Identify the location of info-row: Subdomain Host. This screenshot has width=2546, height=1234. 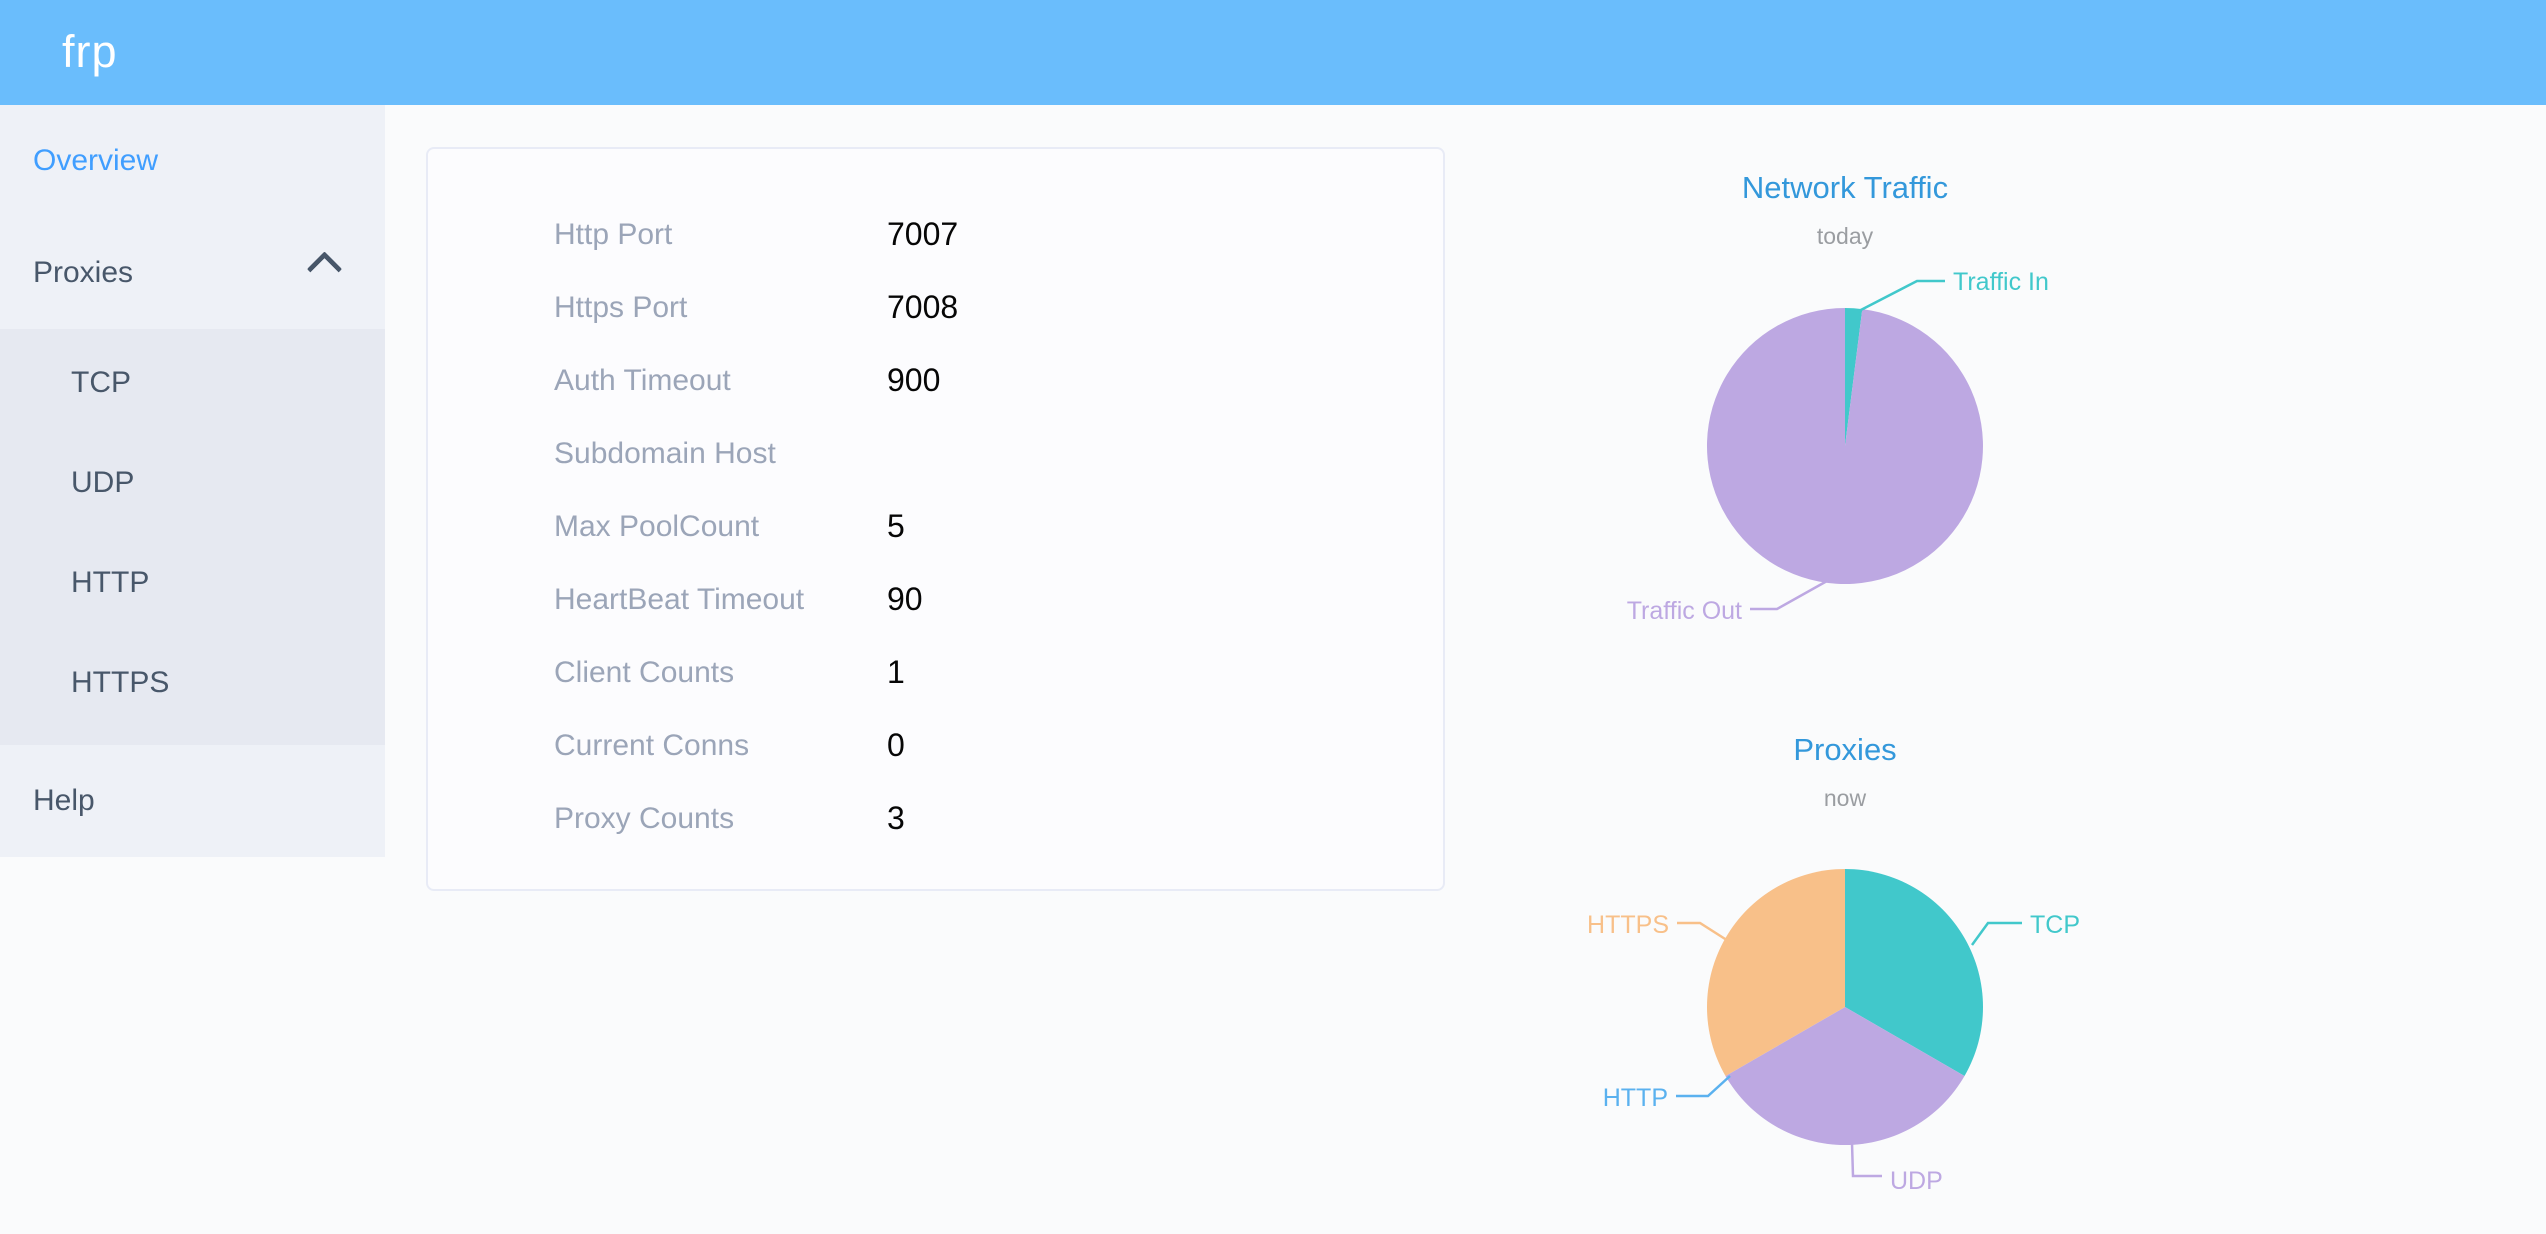
(935, 453).